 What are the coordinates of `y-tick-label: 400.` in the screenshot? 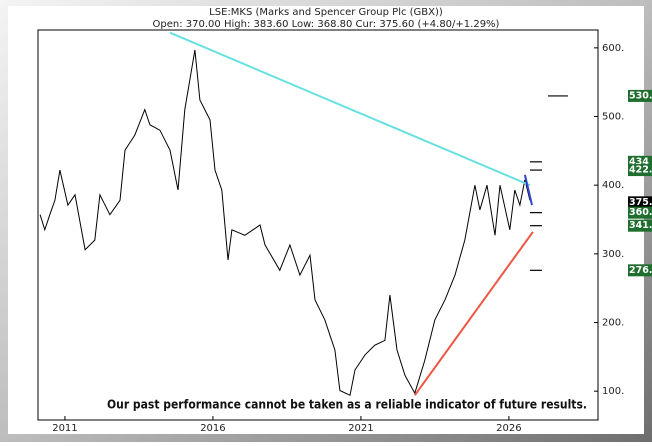 It's located at (613, 185).